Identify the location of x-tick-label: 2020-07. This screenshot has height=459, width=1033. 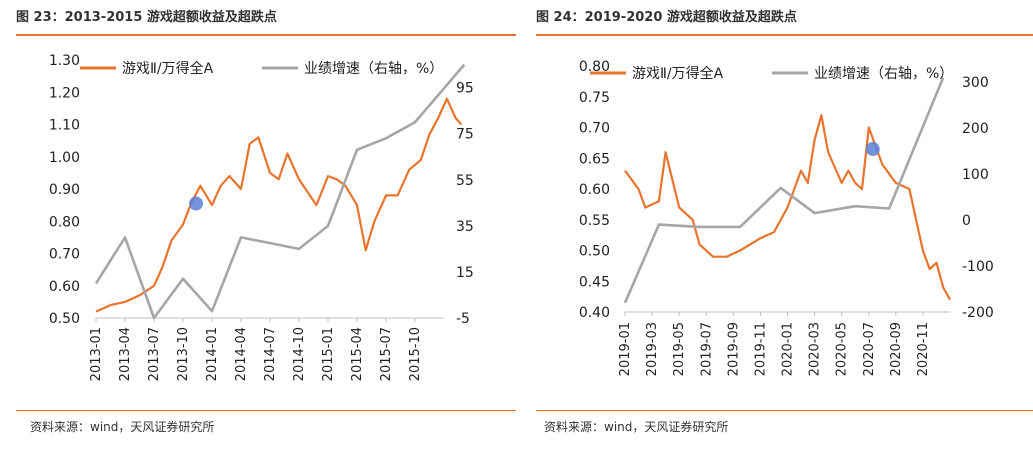
(869, 349).